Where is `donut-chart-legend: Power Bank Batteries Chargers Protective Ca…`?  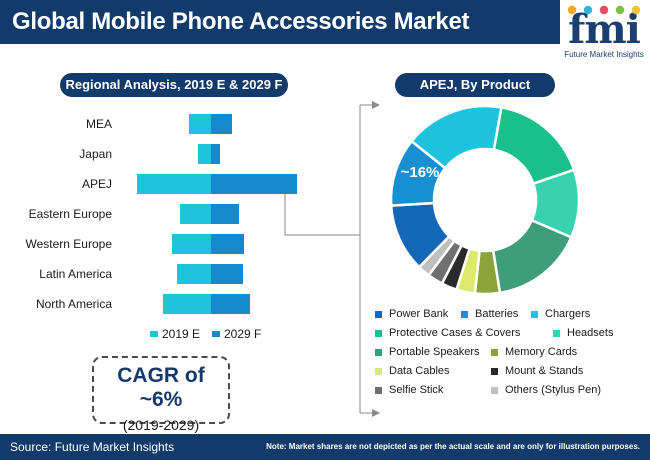
donut-chart-legend: Power Bank Batteries Chargers Protective Ca… is located at coordinates (512, 356).